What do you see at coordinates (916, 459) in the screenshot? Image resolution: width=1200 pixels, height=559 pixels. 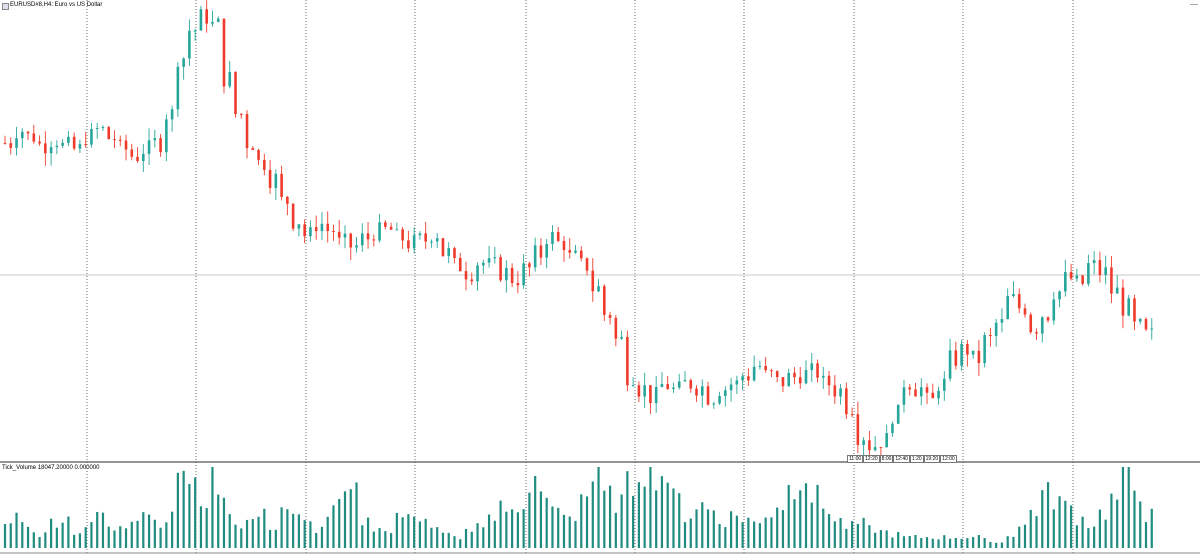 I see `time-tick: 1:20` at bounding box center [916, 459].